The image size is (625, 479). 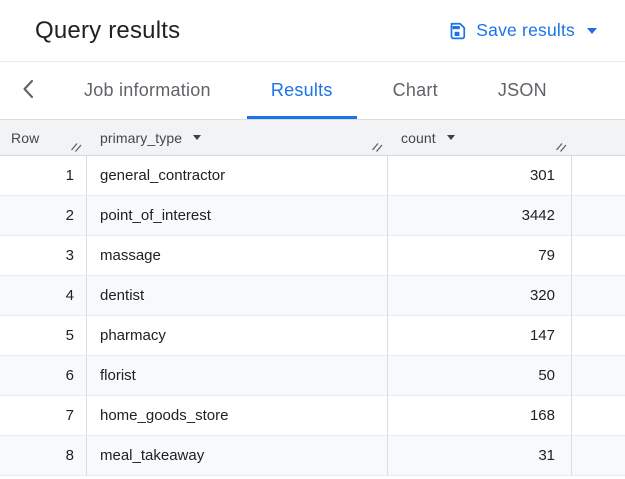 I want to click on tab-results: Results, so click(x=301, y=90).